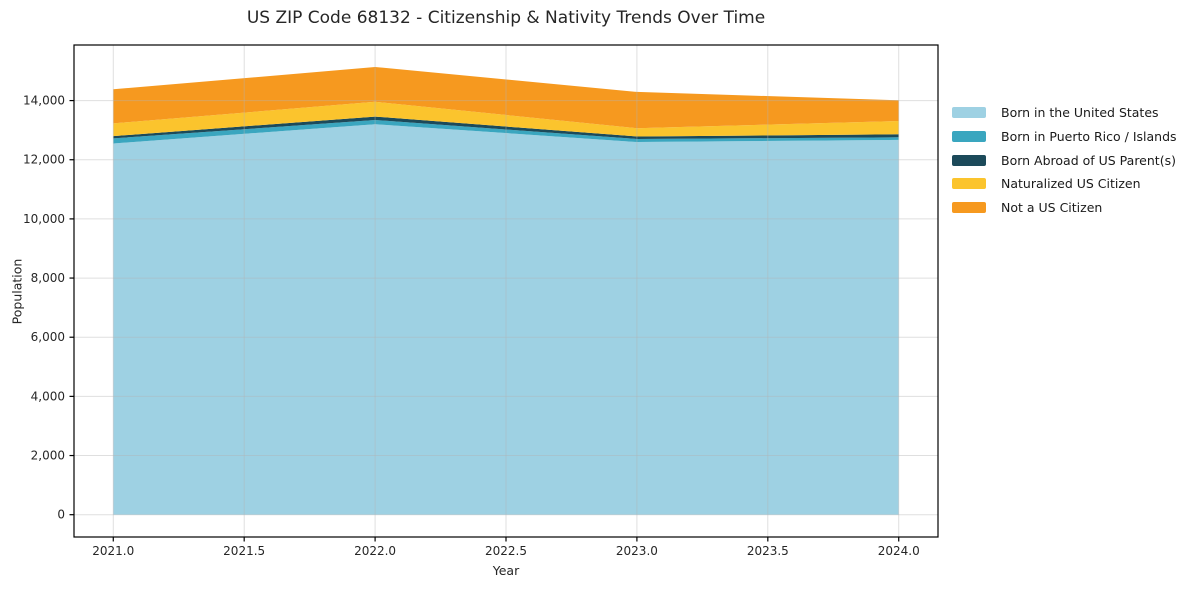 Image resolution: width=1189 pixels, height=590 pixels. Describe the element at coordinates (113, 551) in the screenshot. I see `x-tick-label: 2021.0` at that location.